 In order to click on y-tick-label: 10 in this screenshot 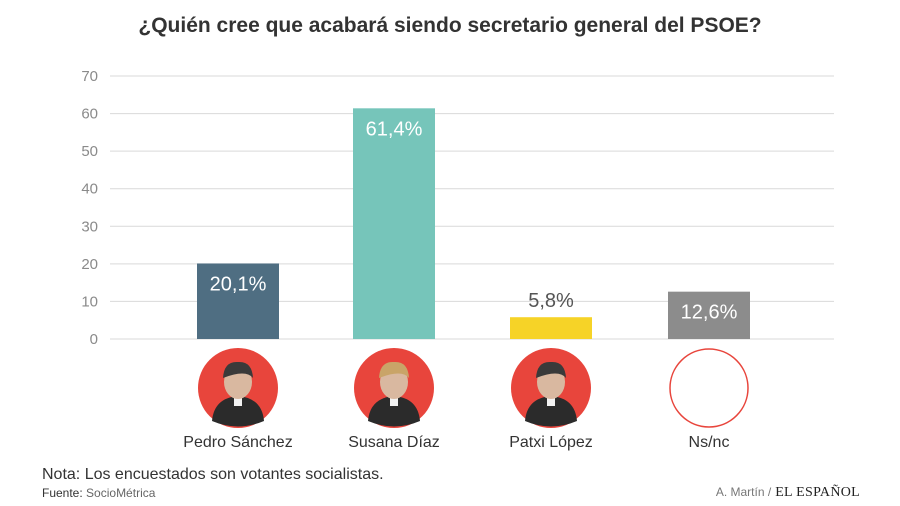, I will do `click(89, 301)`.